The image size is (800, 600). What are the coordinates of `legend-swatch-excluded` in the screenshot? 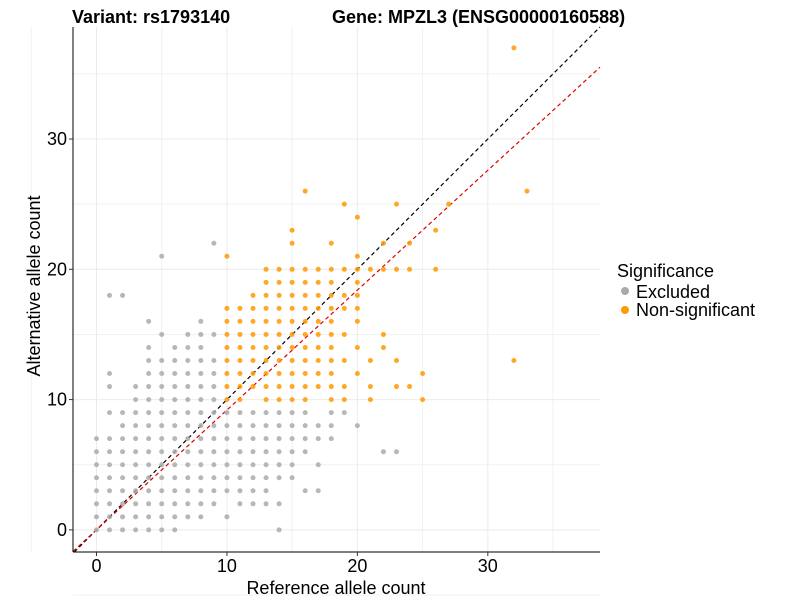 It's located at (625, 291).